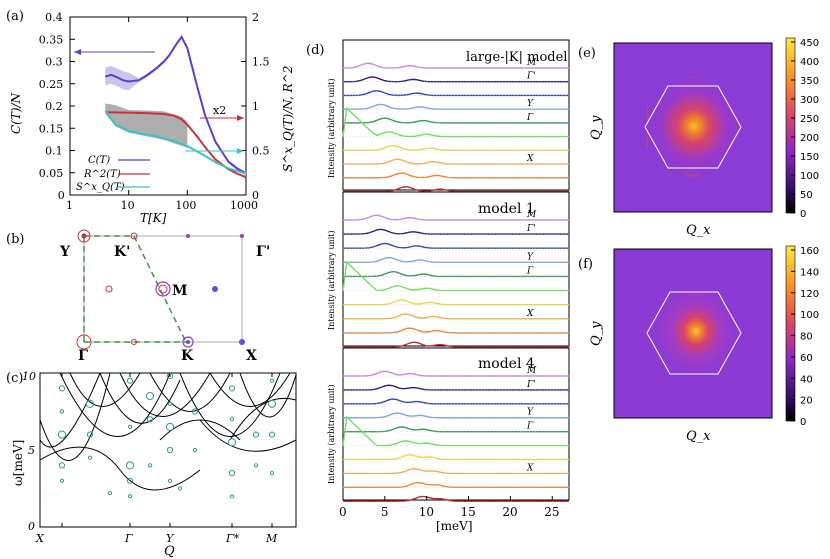 The height and width of the screenshot is (559, 830). Describe the element at coordinates (109, 289) in the screenshot. I see `bz-point-mid-left` at that location.